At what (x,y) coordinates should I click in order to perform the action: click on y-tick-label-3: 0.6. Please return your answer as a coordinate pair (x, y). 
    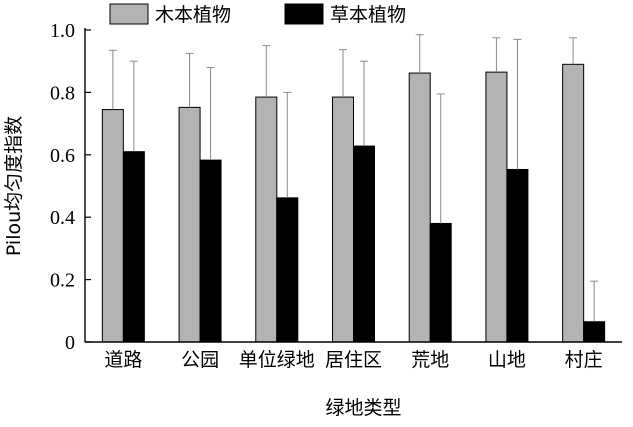
    Looking at the image, I should click on (62, 156).